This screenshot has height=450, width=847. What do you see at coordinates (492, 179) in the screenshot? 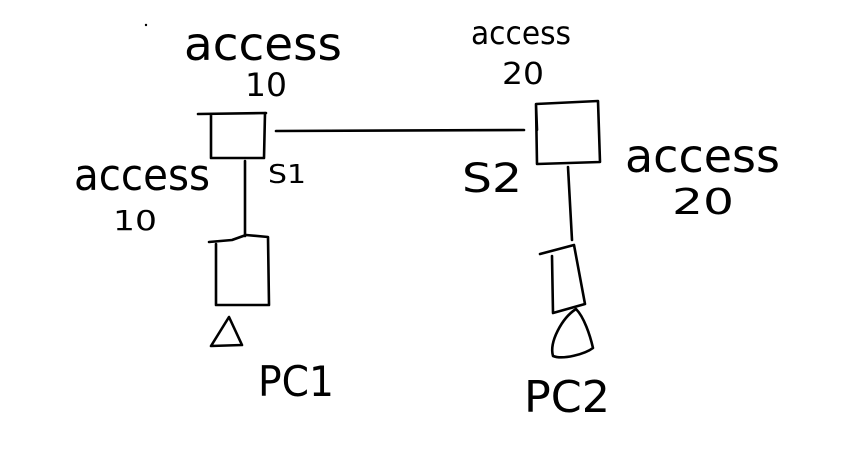
I see `s2-name-label: S2` at bounding box center [492, 179].